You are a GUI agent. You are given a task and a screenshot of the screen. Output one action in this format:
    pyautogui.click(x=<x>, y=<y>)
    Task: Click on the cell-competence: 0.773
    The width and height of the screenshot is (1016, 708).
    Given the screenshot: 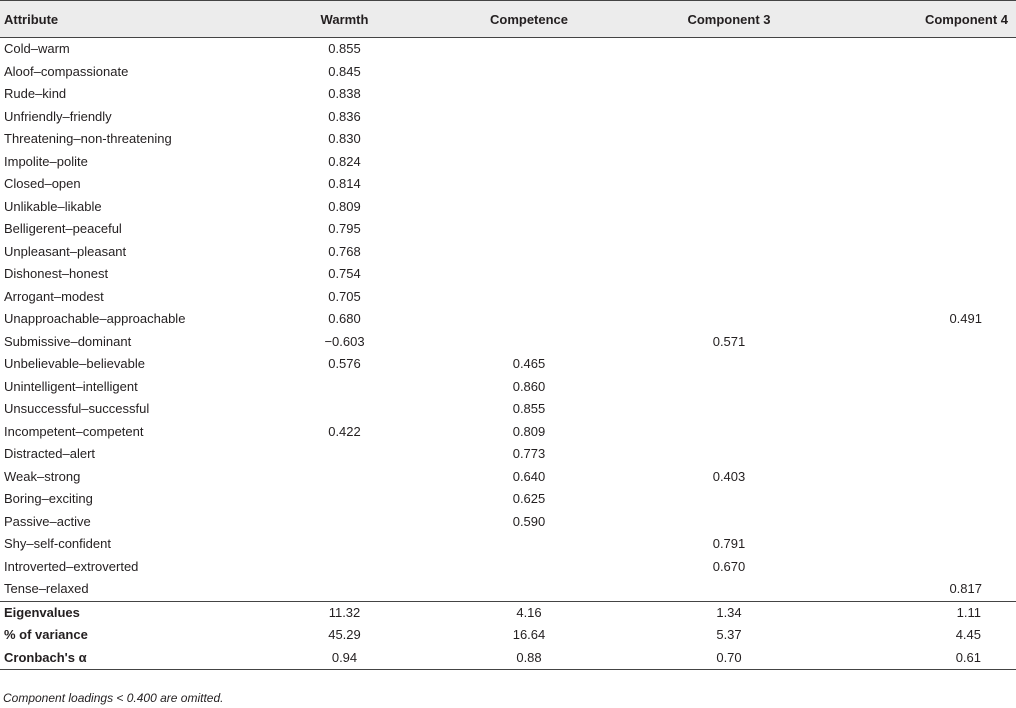 What is the action you would take?
    pyautogui.click(x=529, y=453)
    